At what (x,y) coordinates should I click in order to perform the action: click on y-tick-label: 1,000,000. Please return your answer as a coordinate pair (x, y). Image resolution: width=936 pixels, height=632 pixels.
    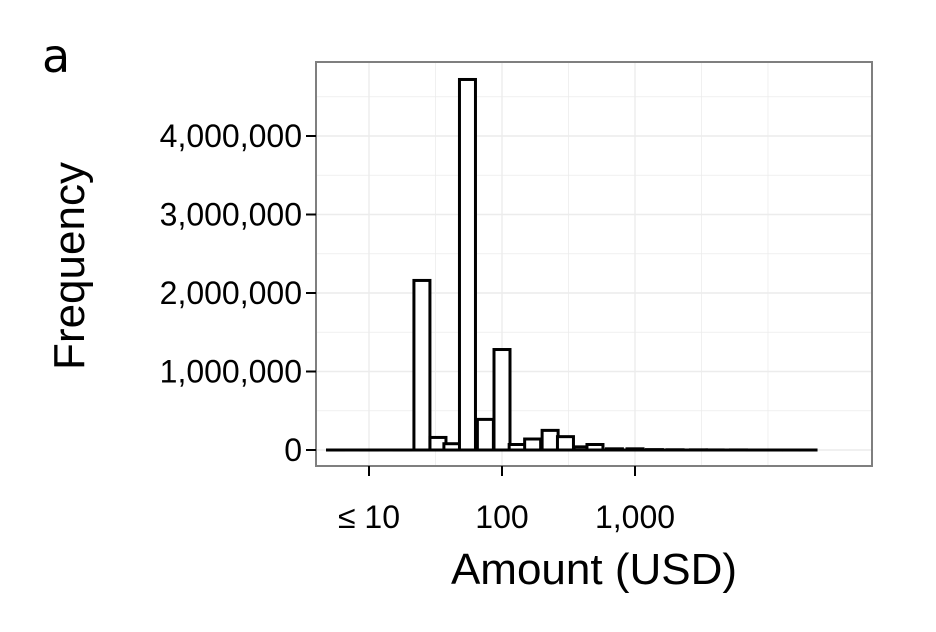
    Looking at the image, I should click on (231, 372).